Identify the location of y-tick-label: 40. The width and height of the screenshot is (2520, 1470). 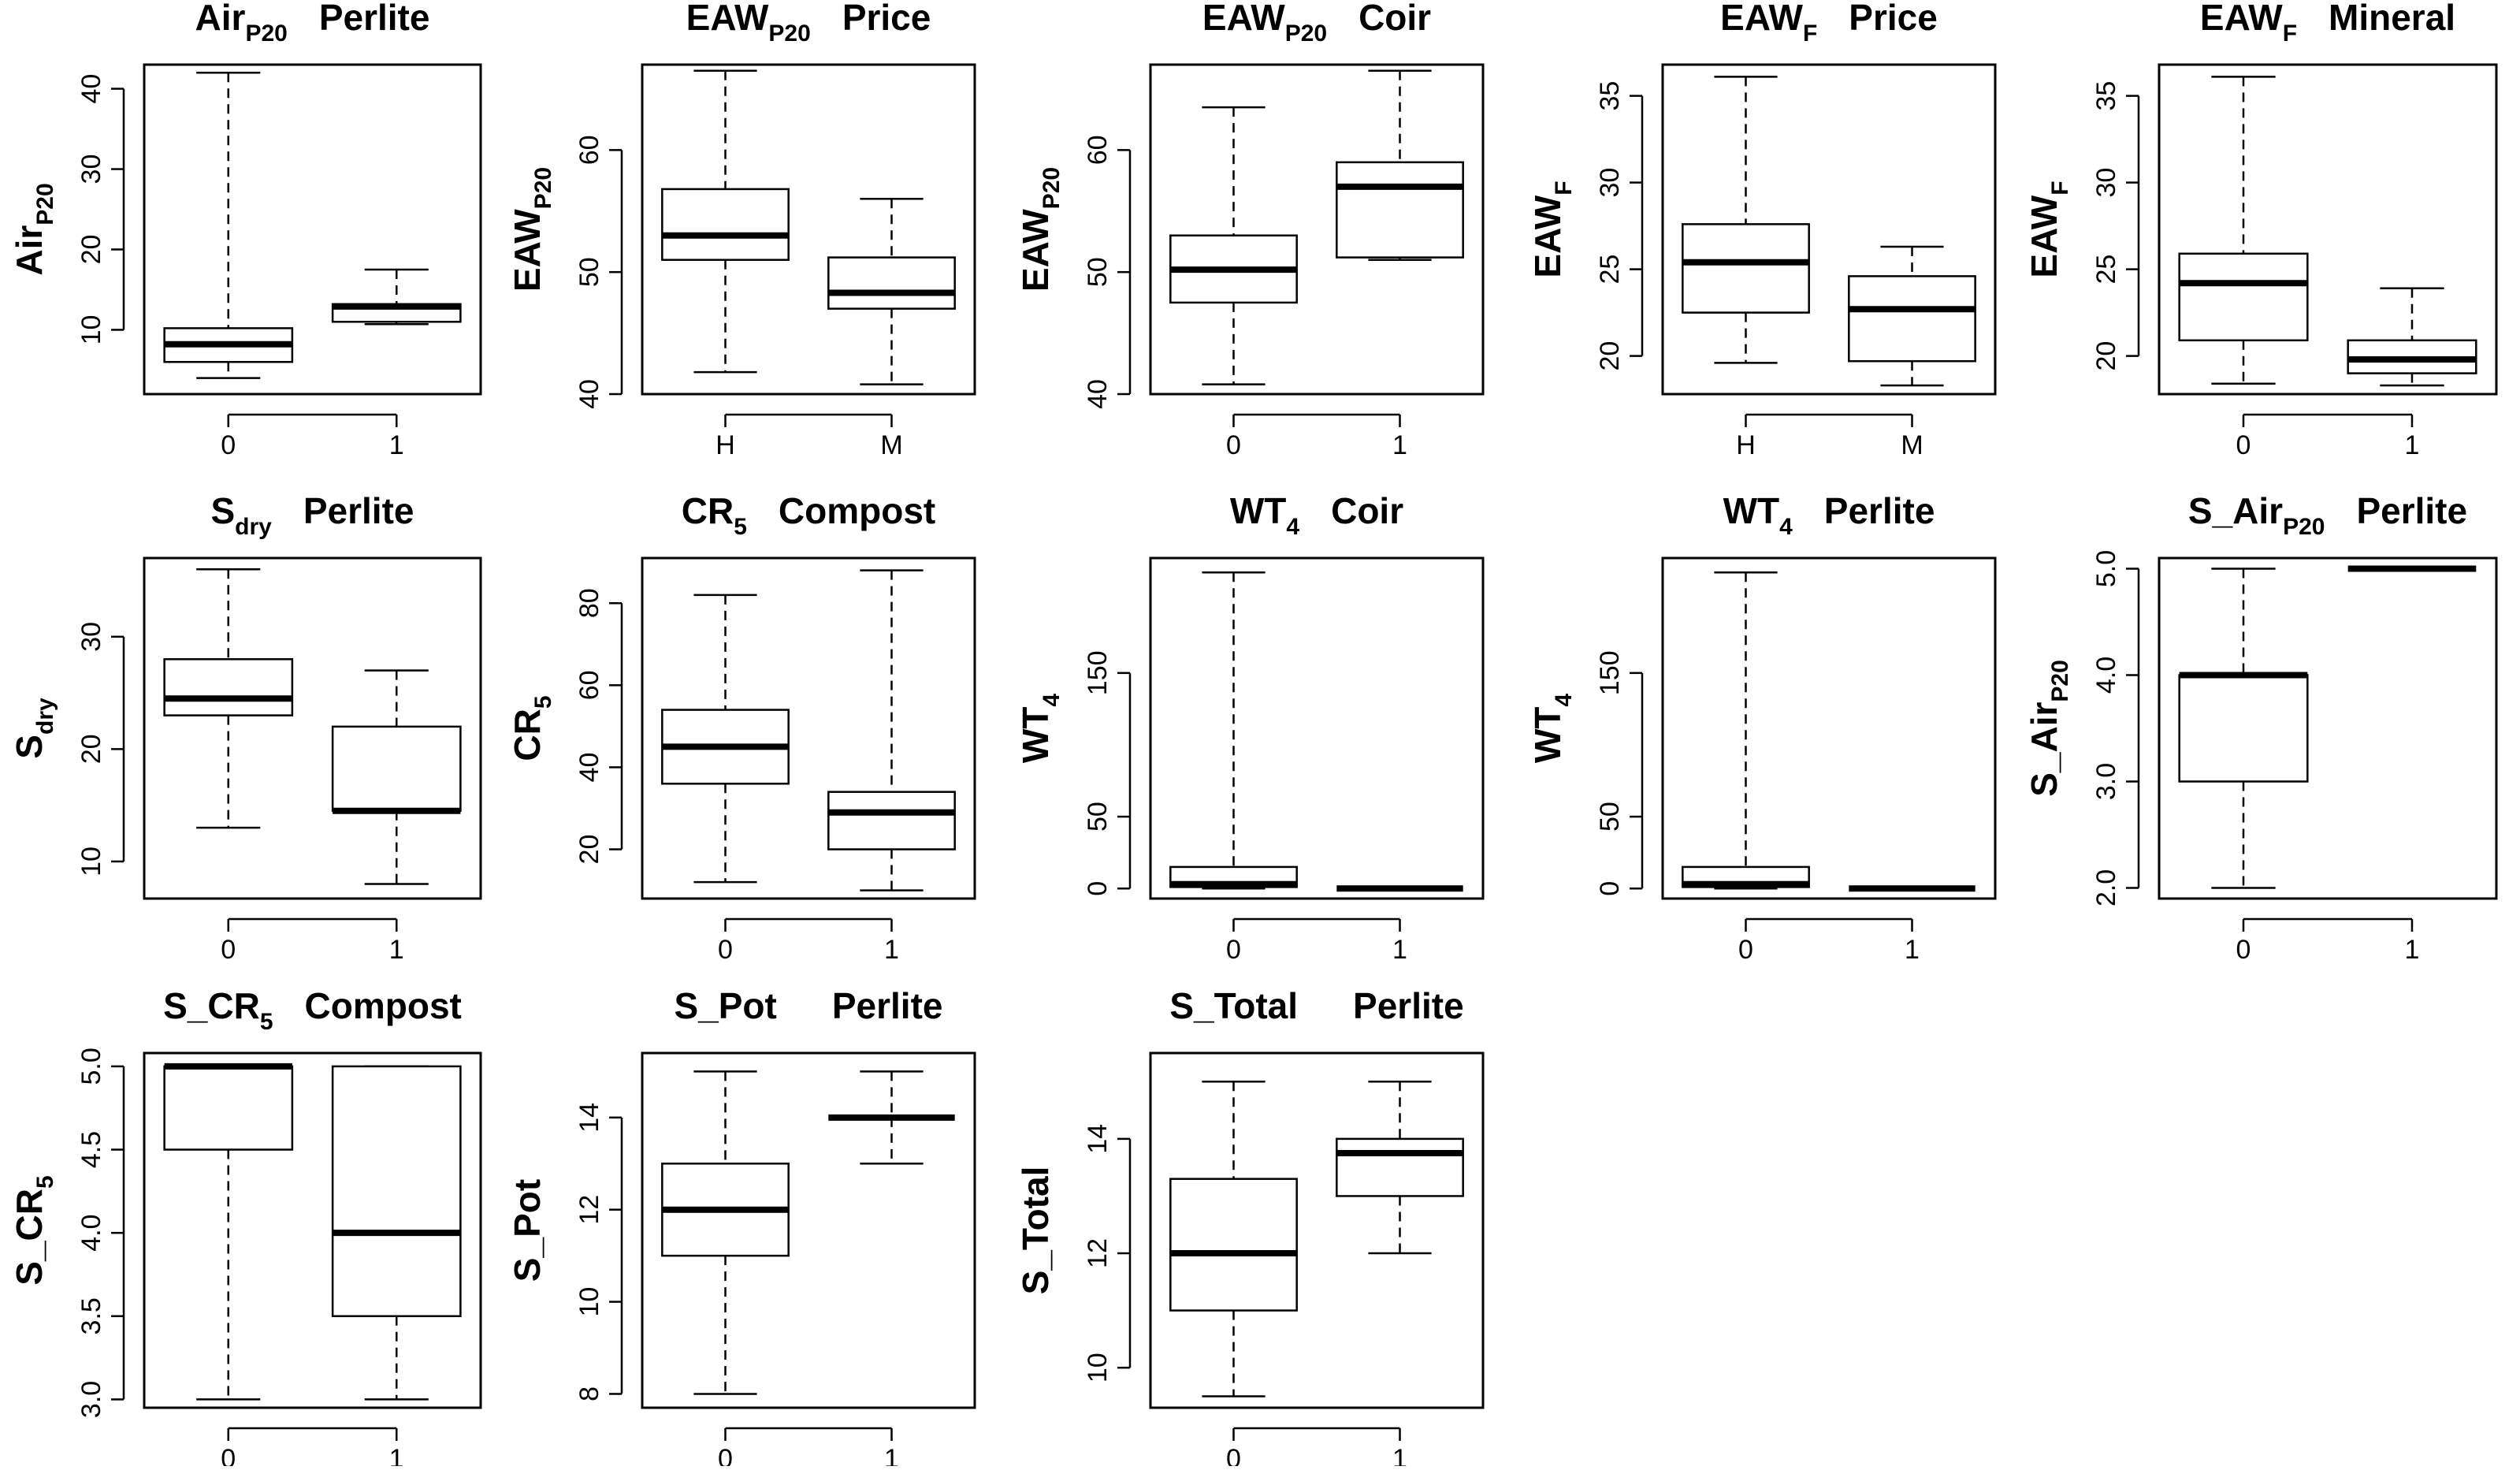
(589, 768).